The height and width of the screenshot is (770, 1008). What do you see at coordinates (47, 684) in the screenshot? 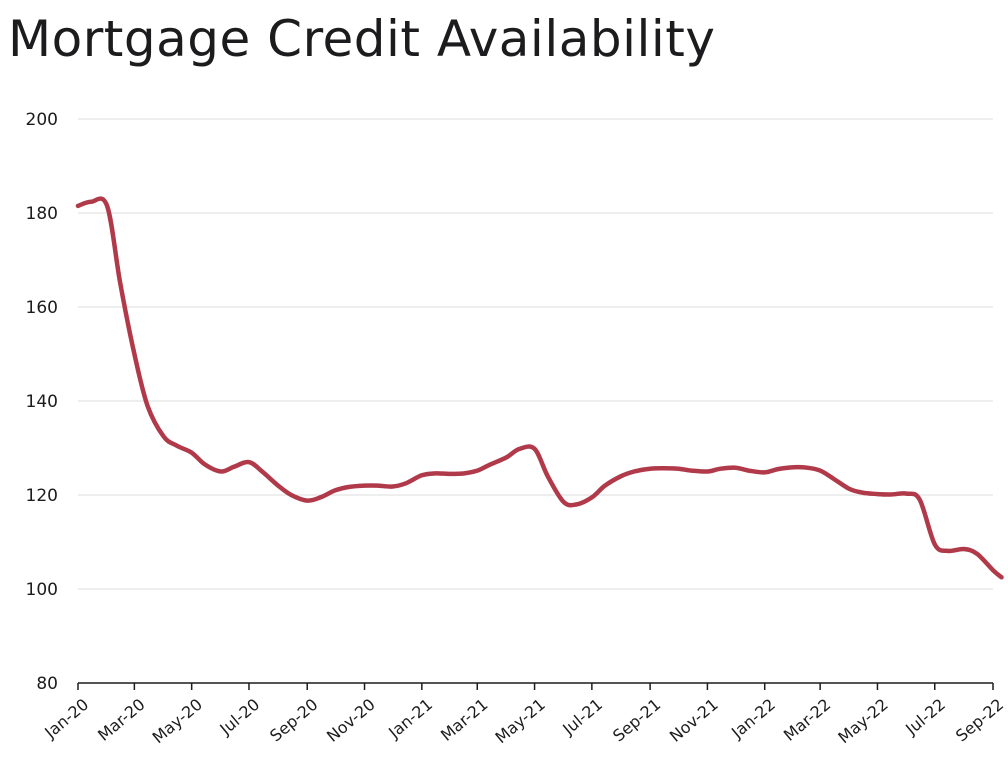
I see `y-tick-label: 80` at bounding box center [47, 684].